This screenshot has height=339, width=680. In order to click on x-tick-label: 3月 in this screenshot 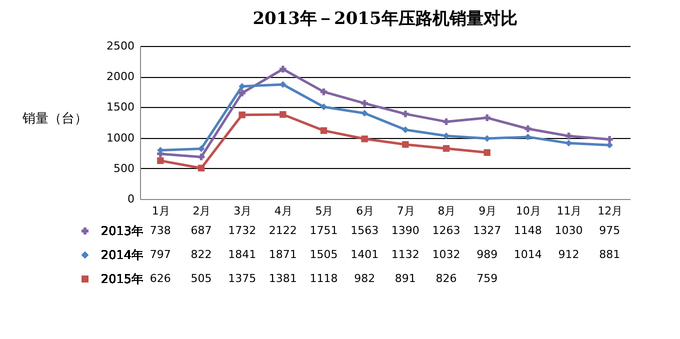, I will do `click(243, 211)`.